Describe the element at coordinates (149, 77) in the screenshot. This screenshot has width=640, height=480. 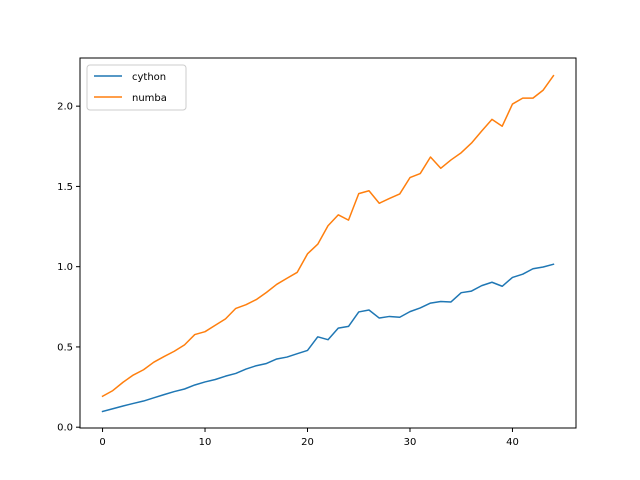
I see `legend-label-cython: cython` at that location.